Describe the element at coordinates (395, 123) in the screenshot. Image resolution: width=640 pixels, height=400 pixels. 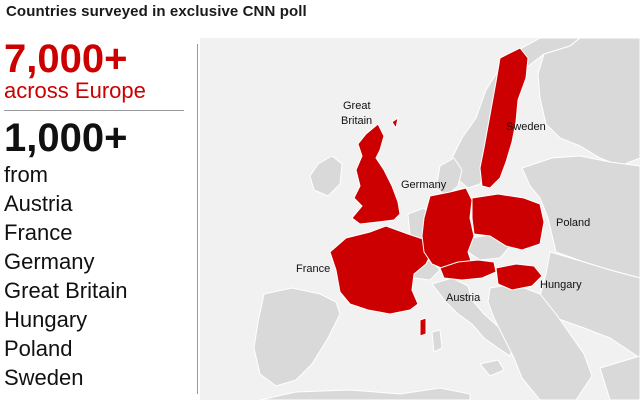
I see `country-great-britain-island` at that location.